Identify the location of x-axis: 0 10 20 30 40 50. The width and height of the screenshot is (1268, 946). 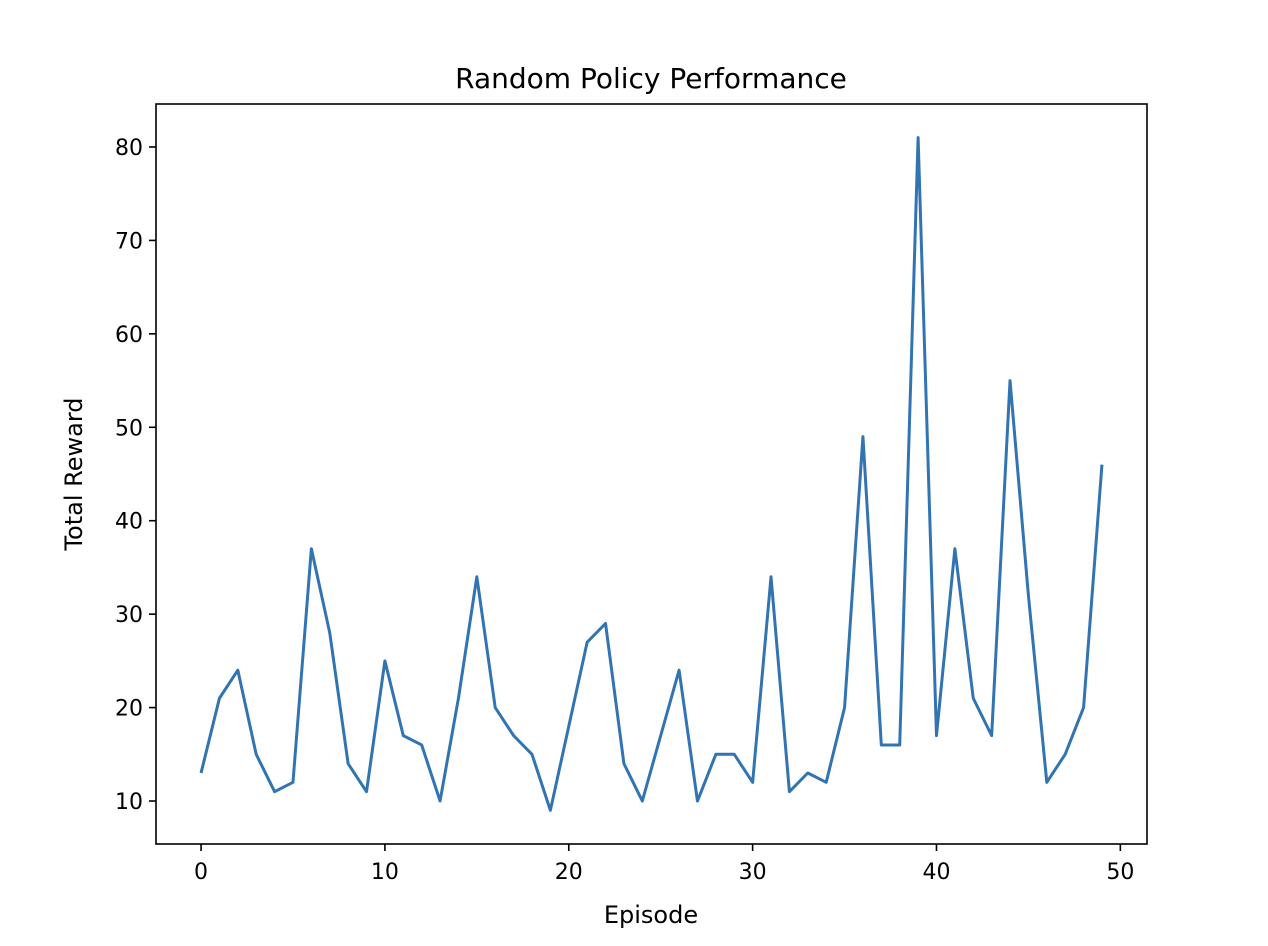
(664, 864).